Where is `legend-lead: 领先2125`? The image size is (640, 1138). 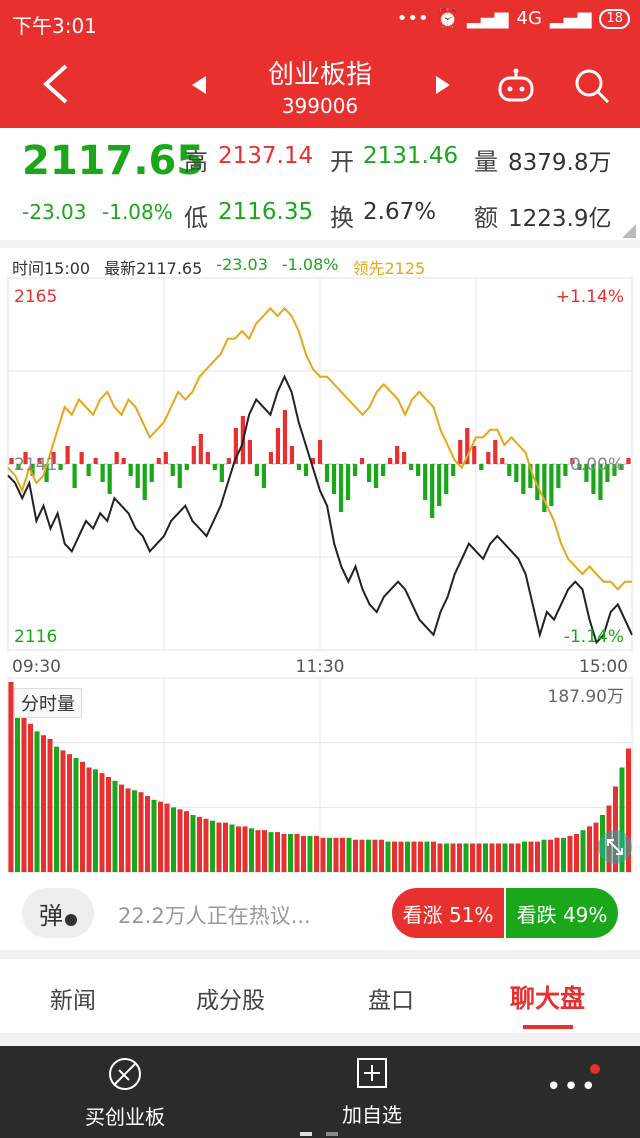
legend-lead: 领先2125 is located at coordinates (389, 268).